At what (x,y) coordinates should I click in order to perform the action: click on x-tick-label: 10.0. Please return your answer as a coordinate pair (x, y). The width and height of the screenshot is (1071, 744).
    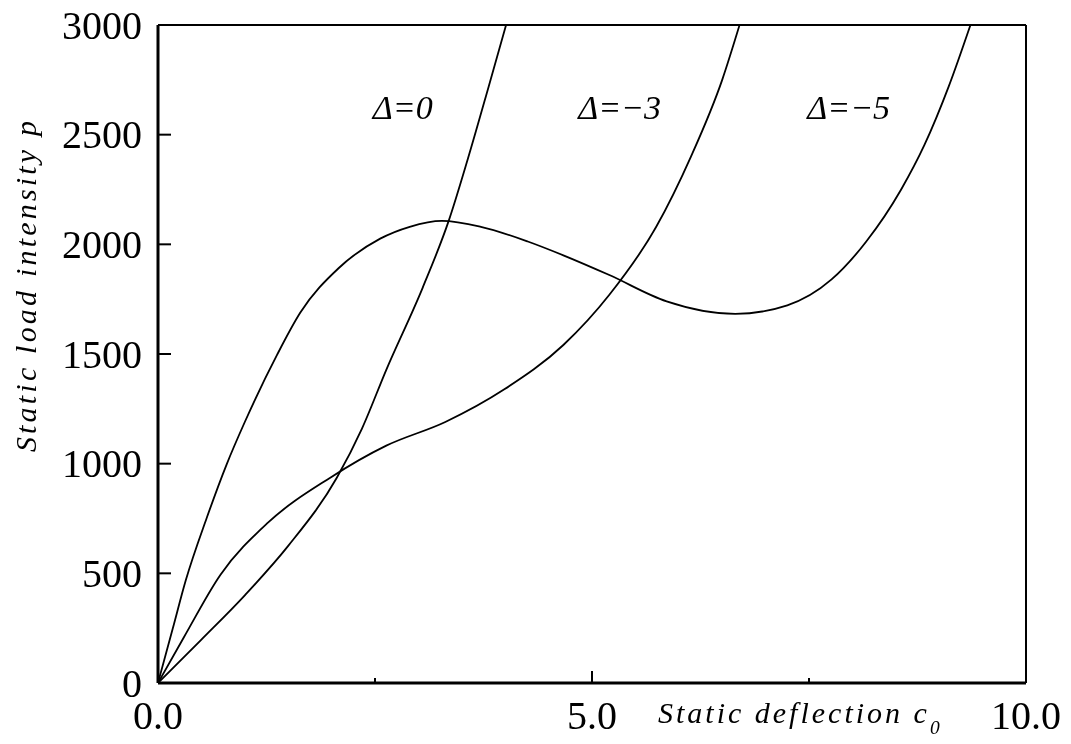
    Looking at the image, I should click on (1026, 715).